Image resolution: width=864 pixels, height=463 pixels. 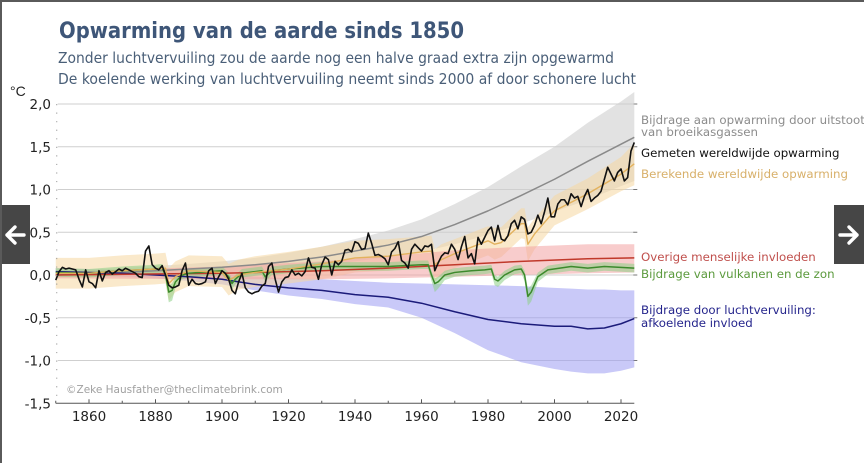 What do you see at coordinates (18, 91) in the screenshot?
I see `y-axis-label: °C` at bounding box center [18, 91].